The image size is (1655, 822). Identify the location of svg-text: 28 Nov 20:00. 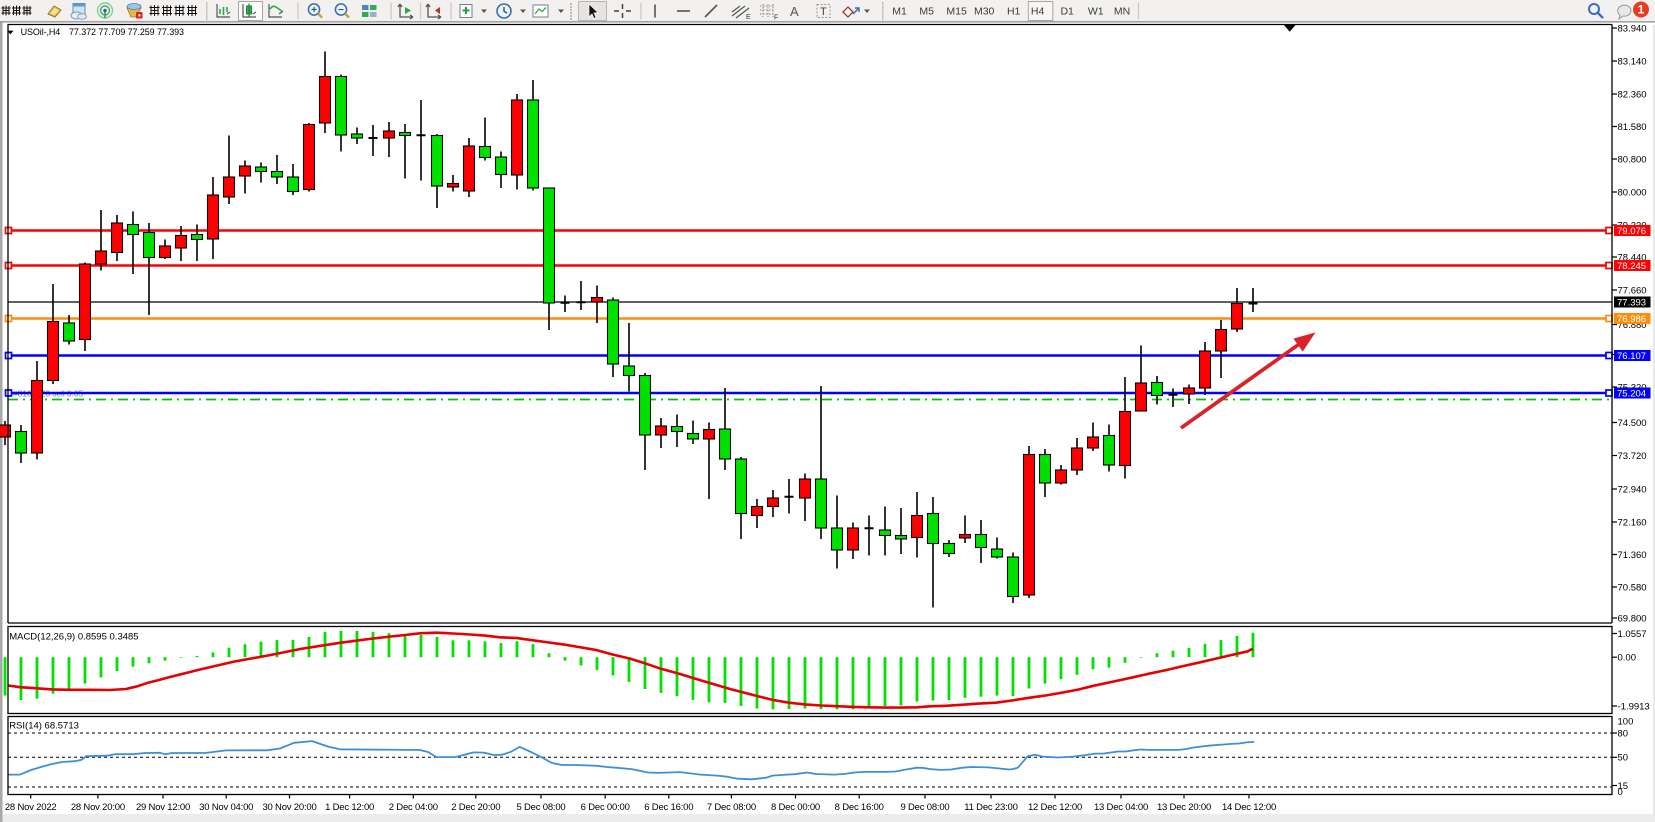
(98, 807).